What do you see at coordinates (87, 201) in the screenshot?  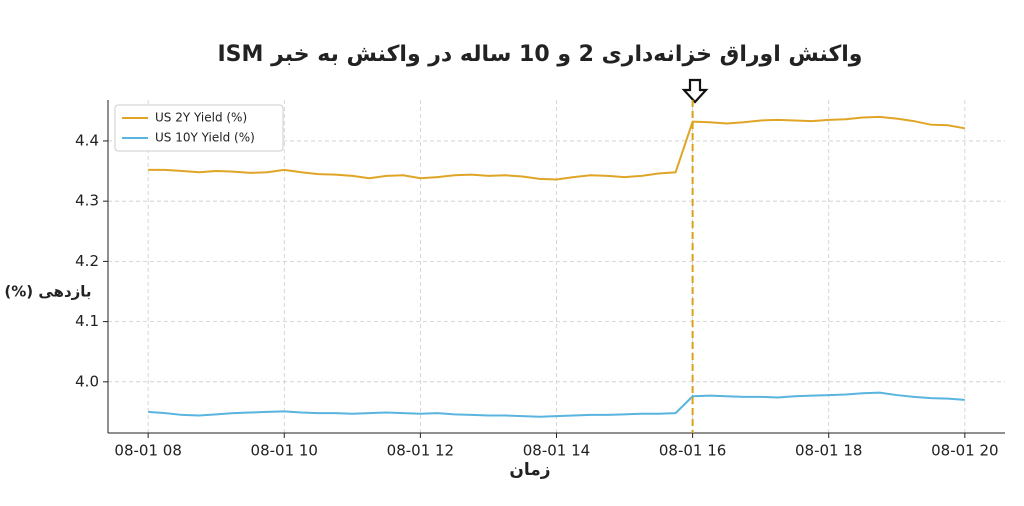 I see `y-tick-label: 4.3` at bounding box center [87, 201].